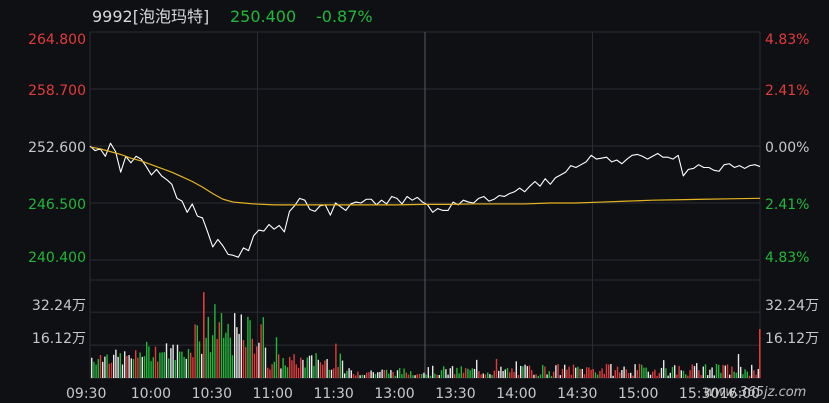  What do you see at coordinates (333, 394) in the screenshot?
I see `time-tick-label: 11:30` at bounding box center [333, 394].